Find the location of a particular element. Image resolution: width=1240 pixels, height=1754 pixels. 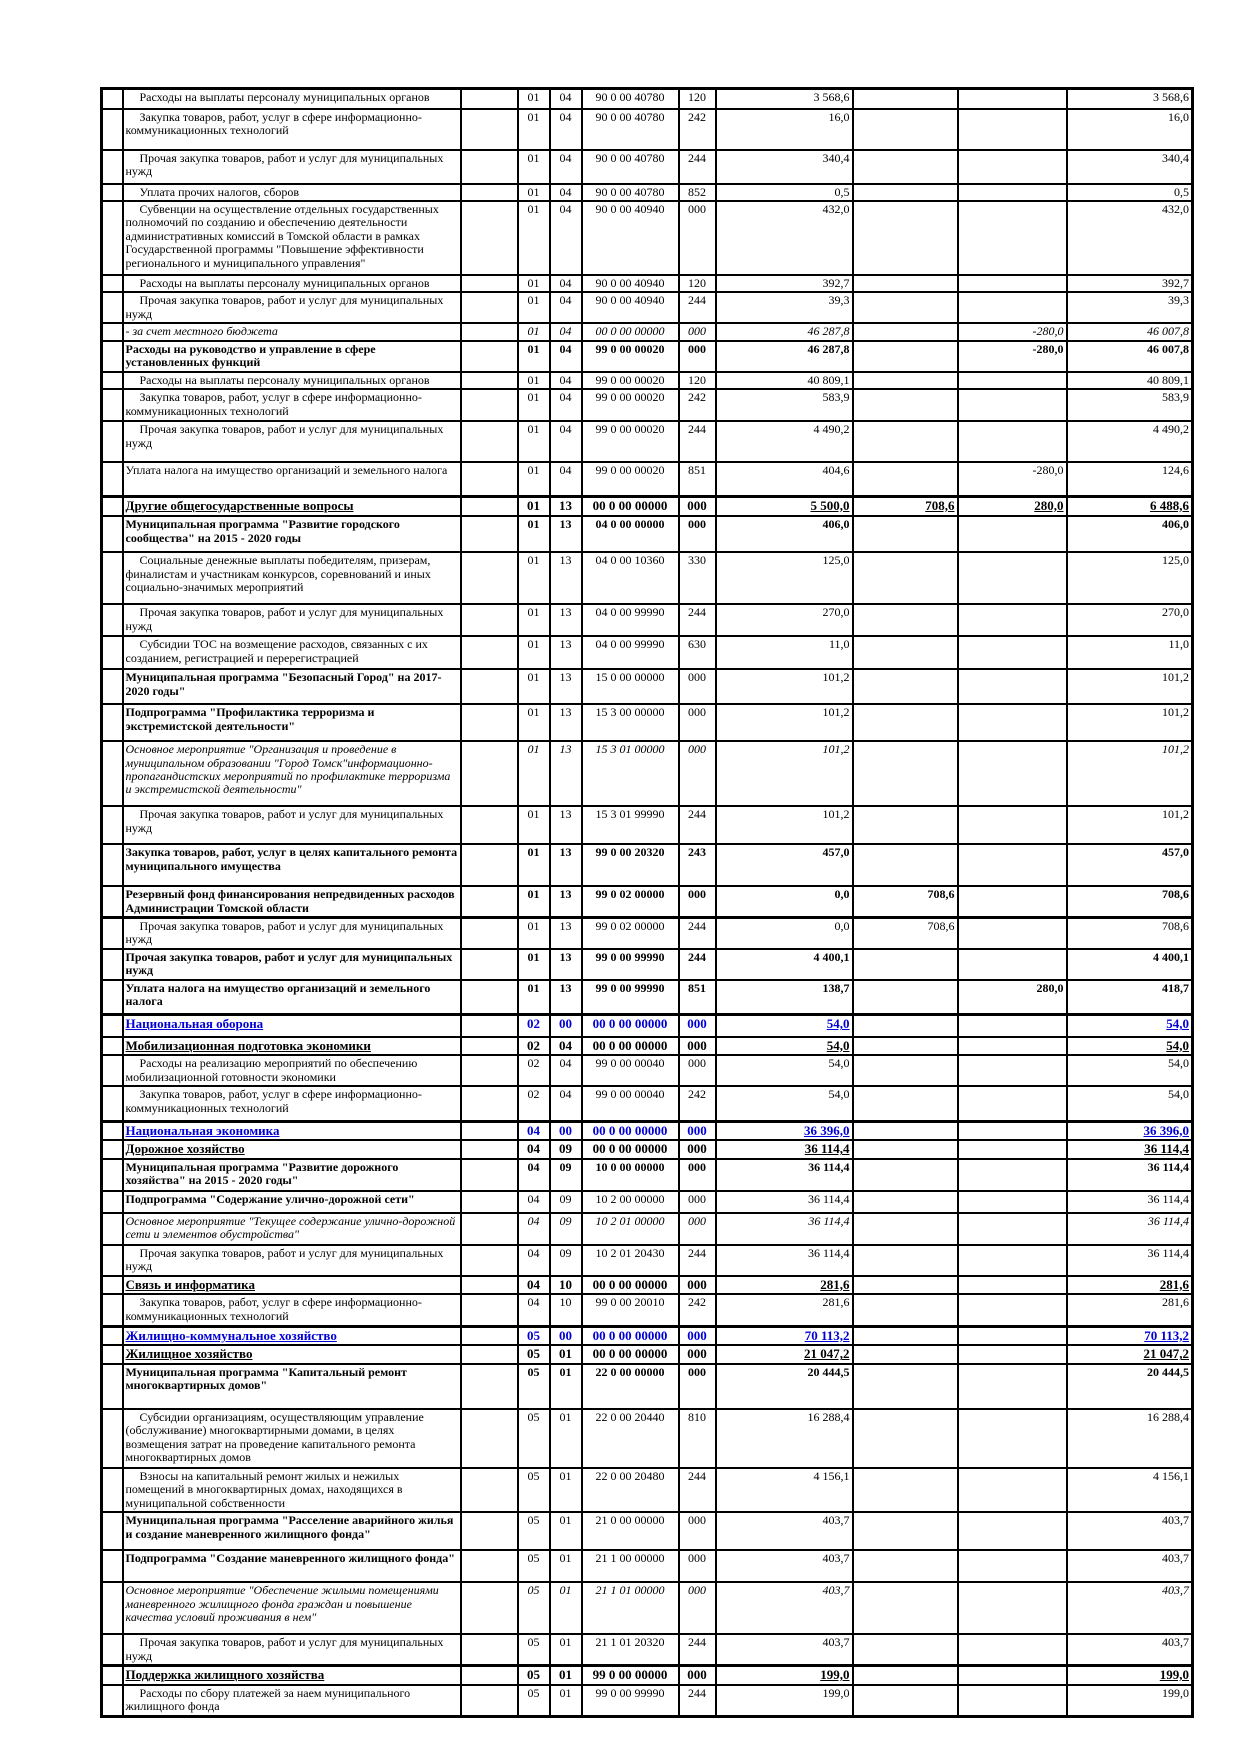

row-amount-total-cell: 4 490,2 is located at coordinates (1129, 442).